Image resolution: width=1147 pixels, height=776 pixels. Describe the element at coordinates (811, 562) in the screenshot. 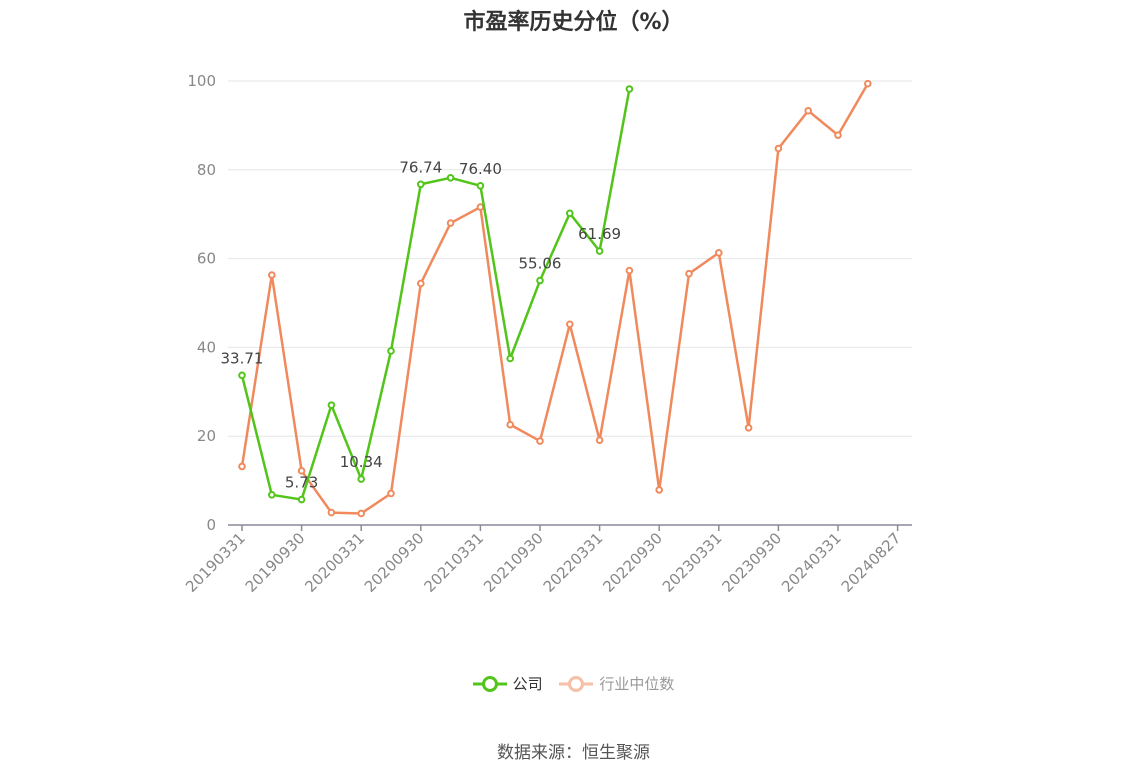

I see `x-tick-label: 20240331` at that location.